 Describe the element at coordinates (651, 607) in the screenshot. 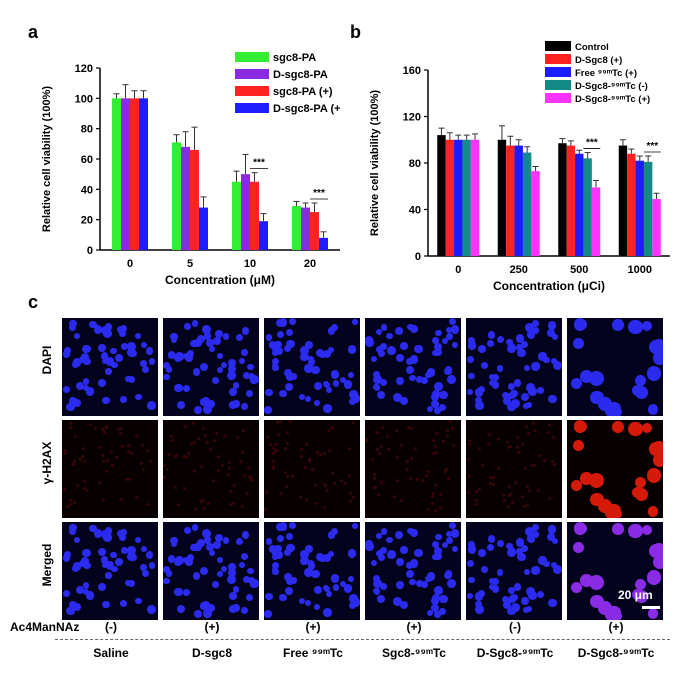

I see `scale-bar` at that location.